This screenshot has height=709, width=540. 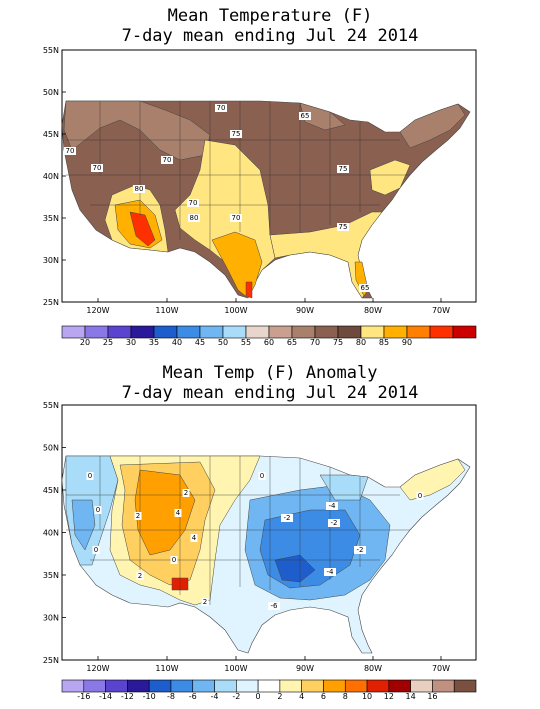 What do you see at coordinates (338, 342) in the screenshot?
I see `colorbar-label: 75` at bounding box center [338, 342].